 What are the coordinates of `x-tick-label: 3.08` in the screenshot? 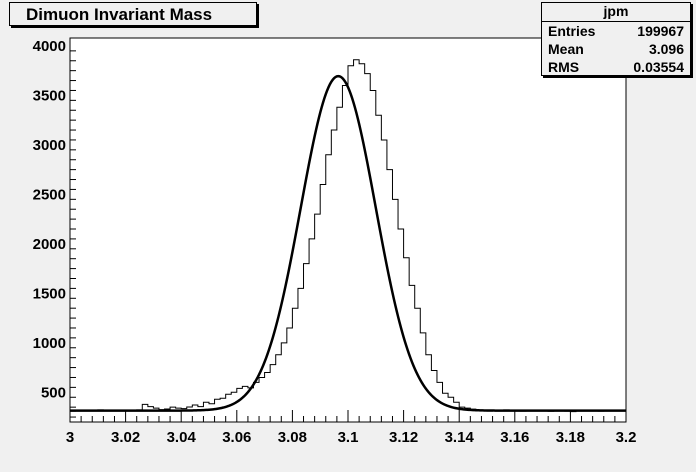 It's located at (292, 437).